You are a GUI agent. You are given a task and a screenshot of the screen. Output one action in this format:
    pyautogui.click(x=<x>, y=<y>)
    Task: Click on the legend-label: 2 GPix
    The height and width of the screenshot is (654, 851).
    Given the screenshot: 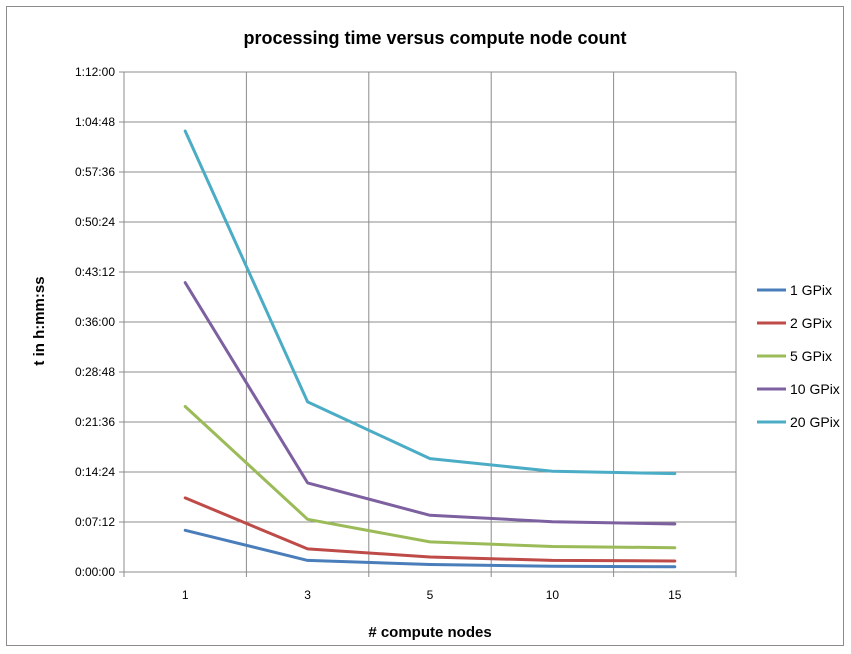 What is the action you would take?
    pyautogui.click(x=811, y=323)
    